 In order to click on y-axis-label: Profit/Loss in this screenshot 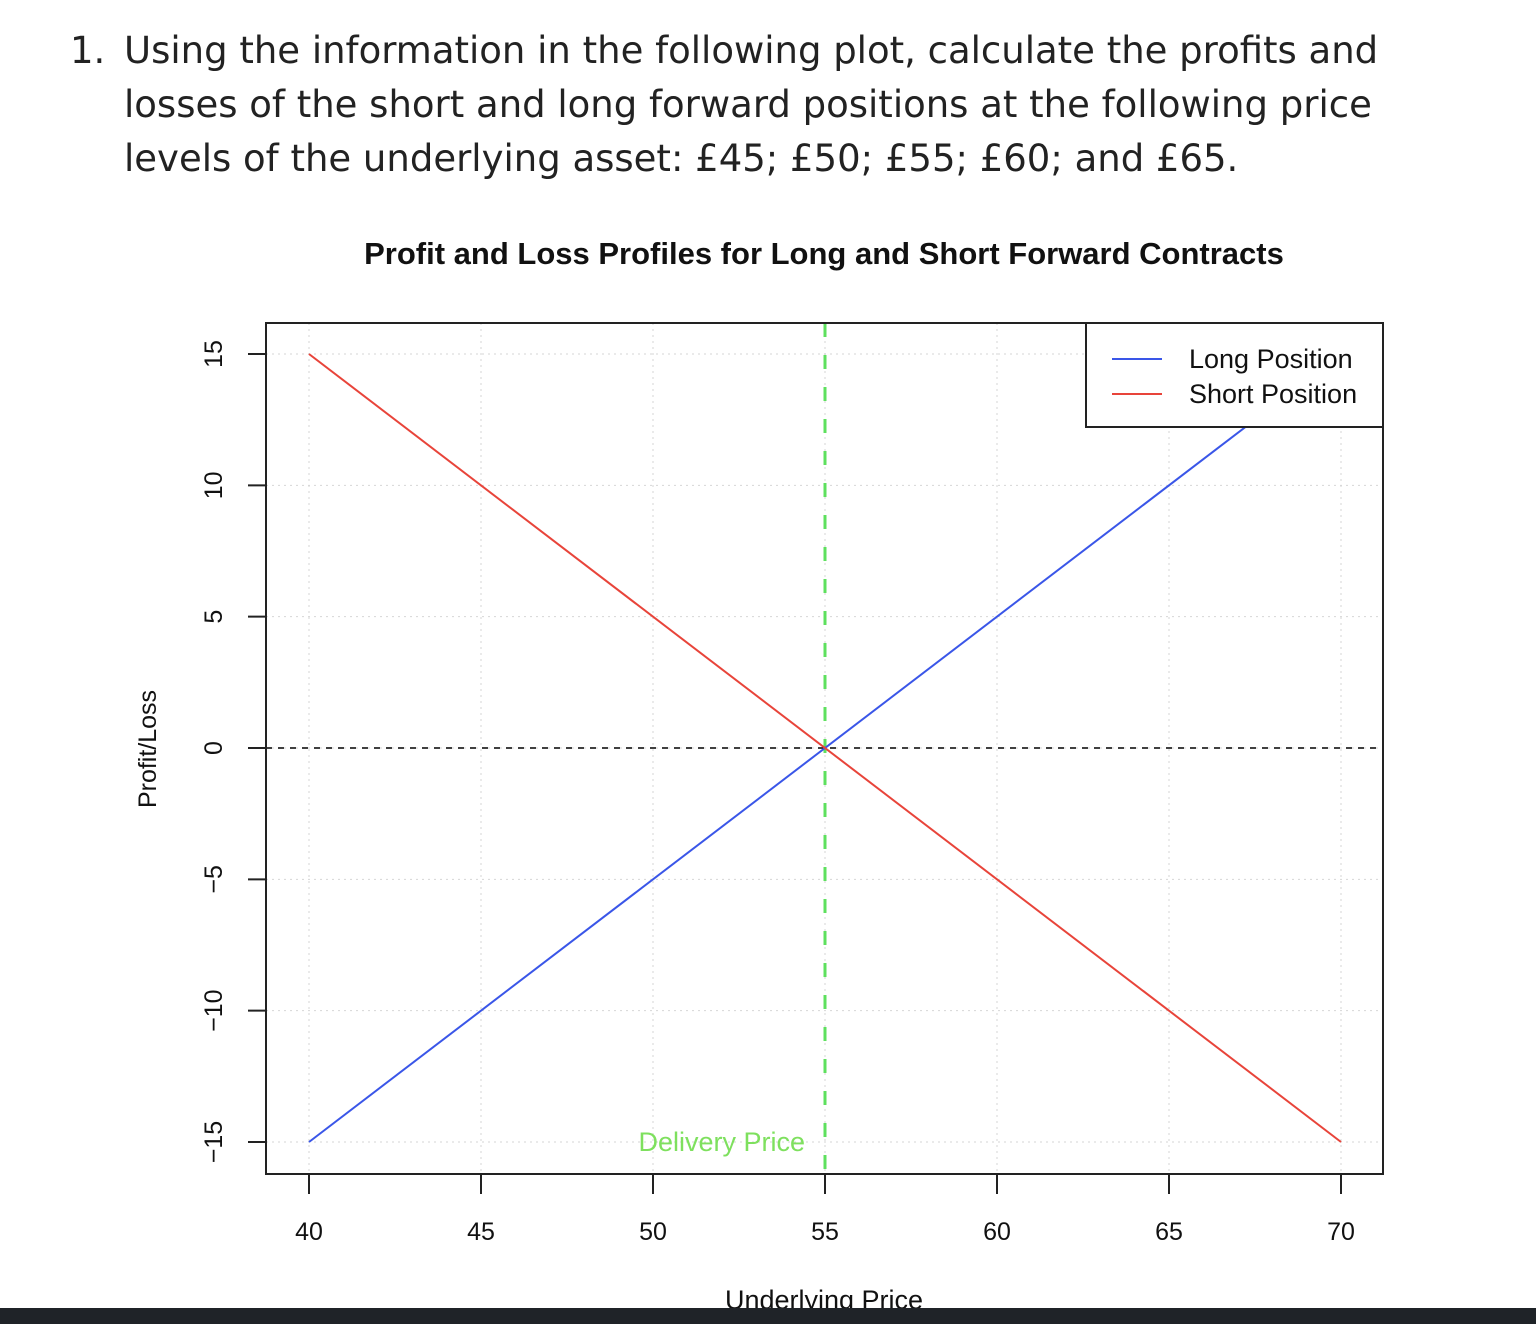, I will do `click(148, 749)`.